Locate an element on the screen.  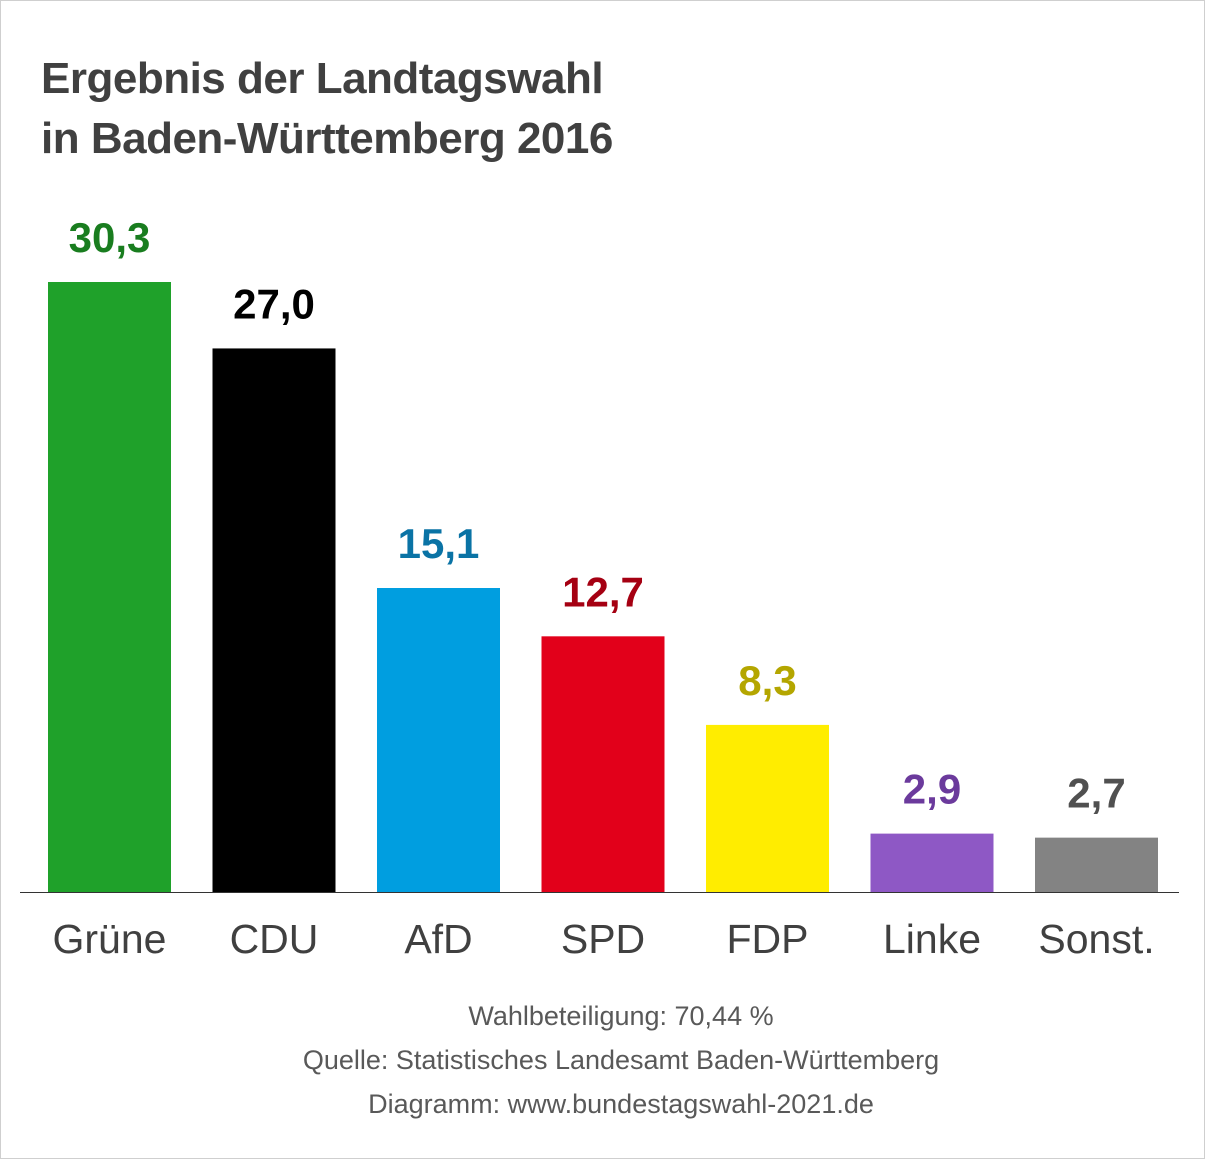
value-label-grne: 30,3 is located at coordinates (110, 237).